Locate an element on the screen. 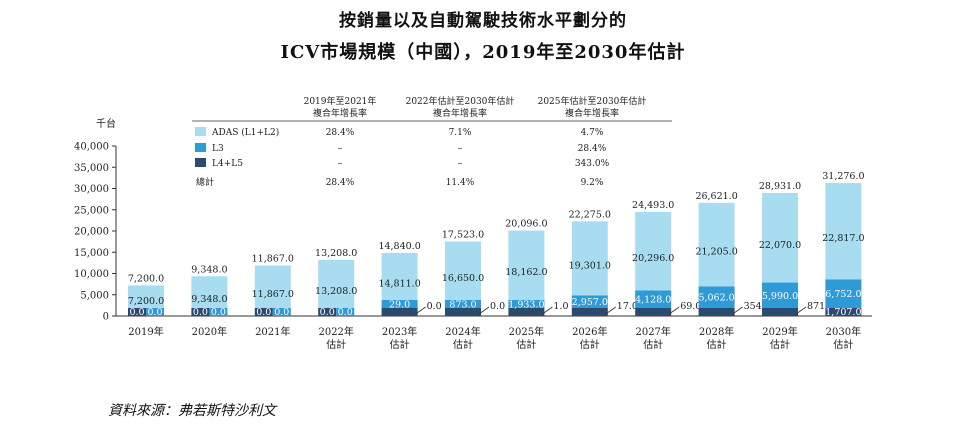  l3-value-label: 29.0 is located at coordinates (399, 305).